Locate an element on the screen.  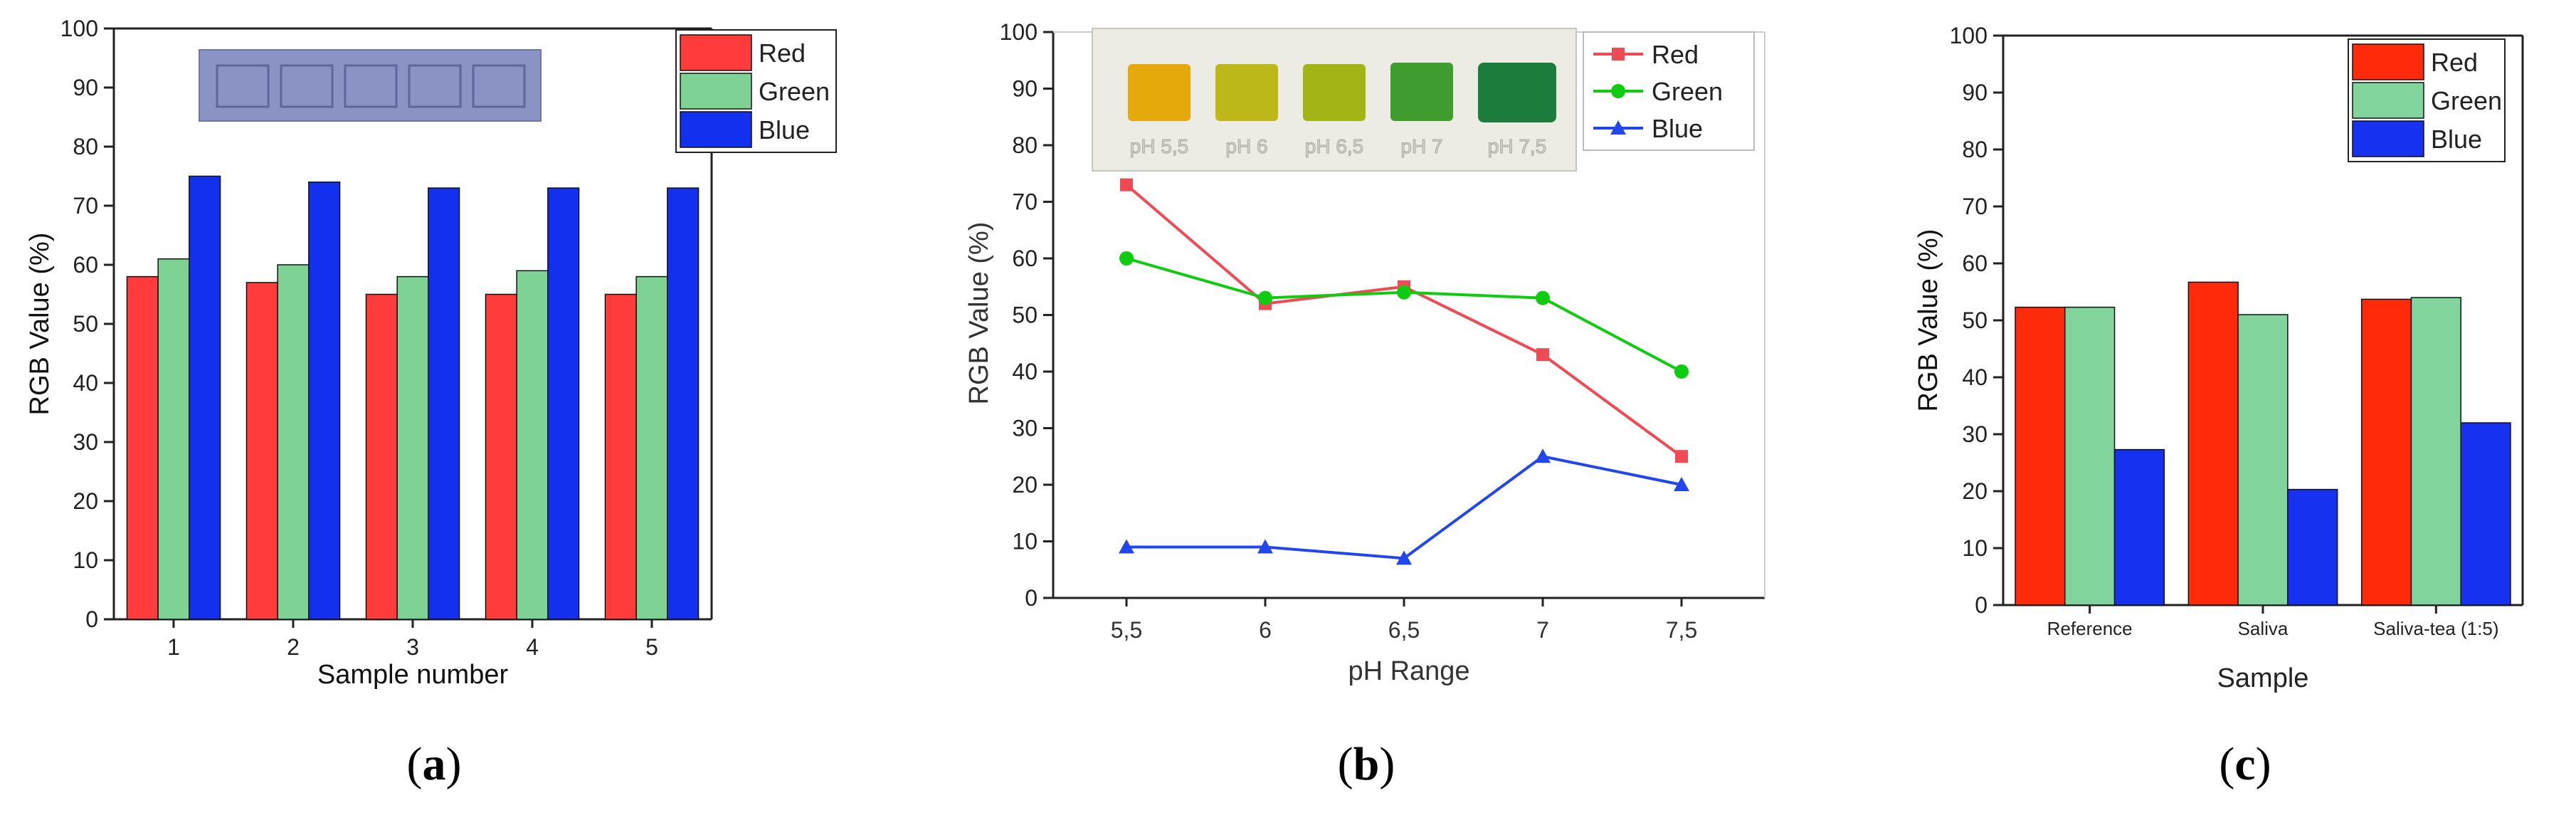
x-tick-label: 6,5 is located at coordinates (1404, 630).